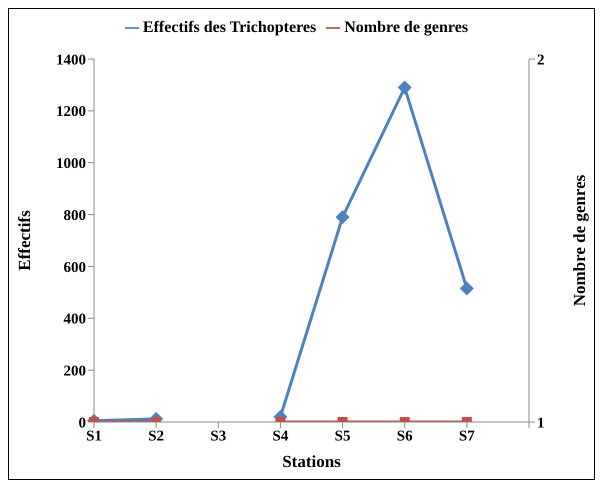  I want to click on x-tick-label: S1, so click(94, 436).